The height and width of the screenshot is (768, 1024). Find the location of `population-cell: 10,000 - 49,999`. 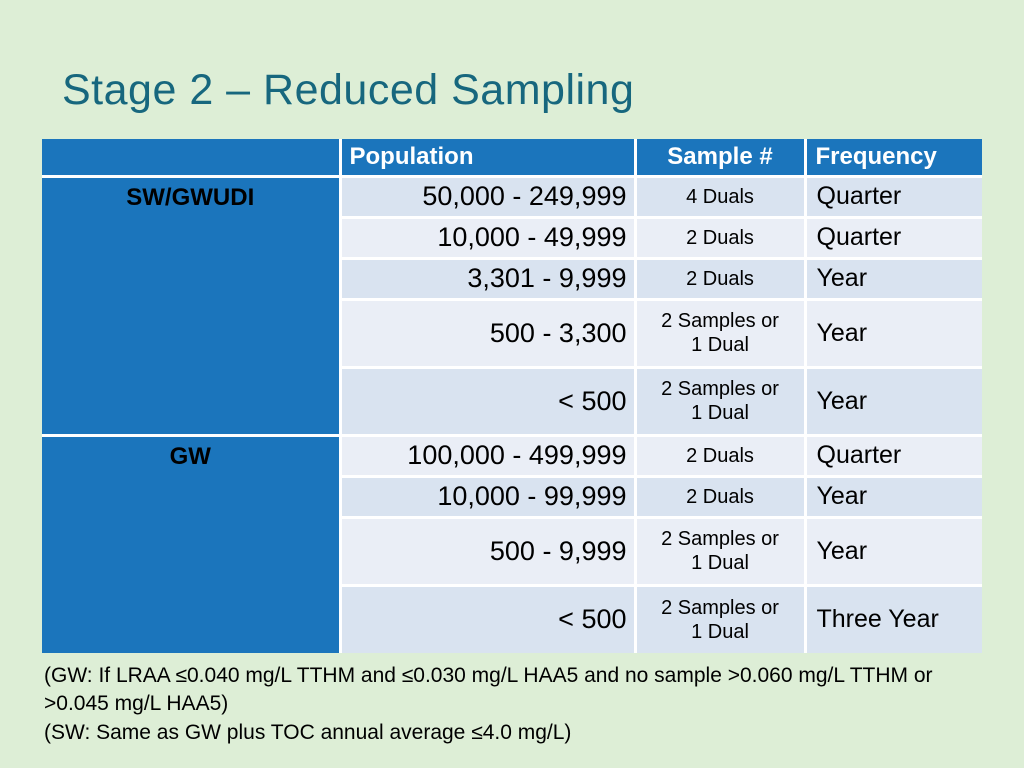

population-cell: 10,000 - 49,999 is located at coordinates (487, 237).